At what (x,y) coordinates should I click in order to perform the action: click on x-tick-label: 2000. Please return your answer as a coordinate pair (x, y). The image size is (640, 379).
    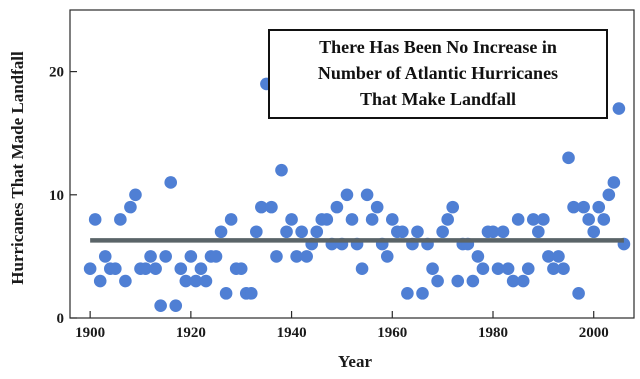
    Looking at the image, I should click on (594, 333).